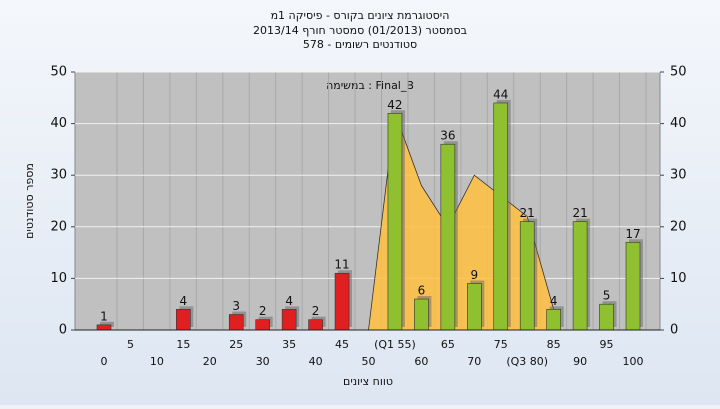 The width and height of the screenshot is (720, 409). I want to click on x-tick-label: 40, so click(316, 361).